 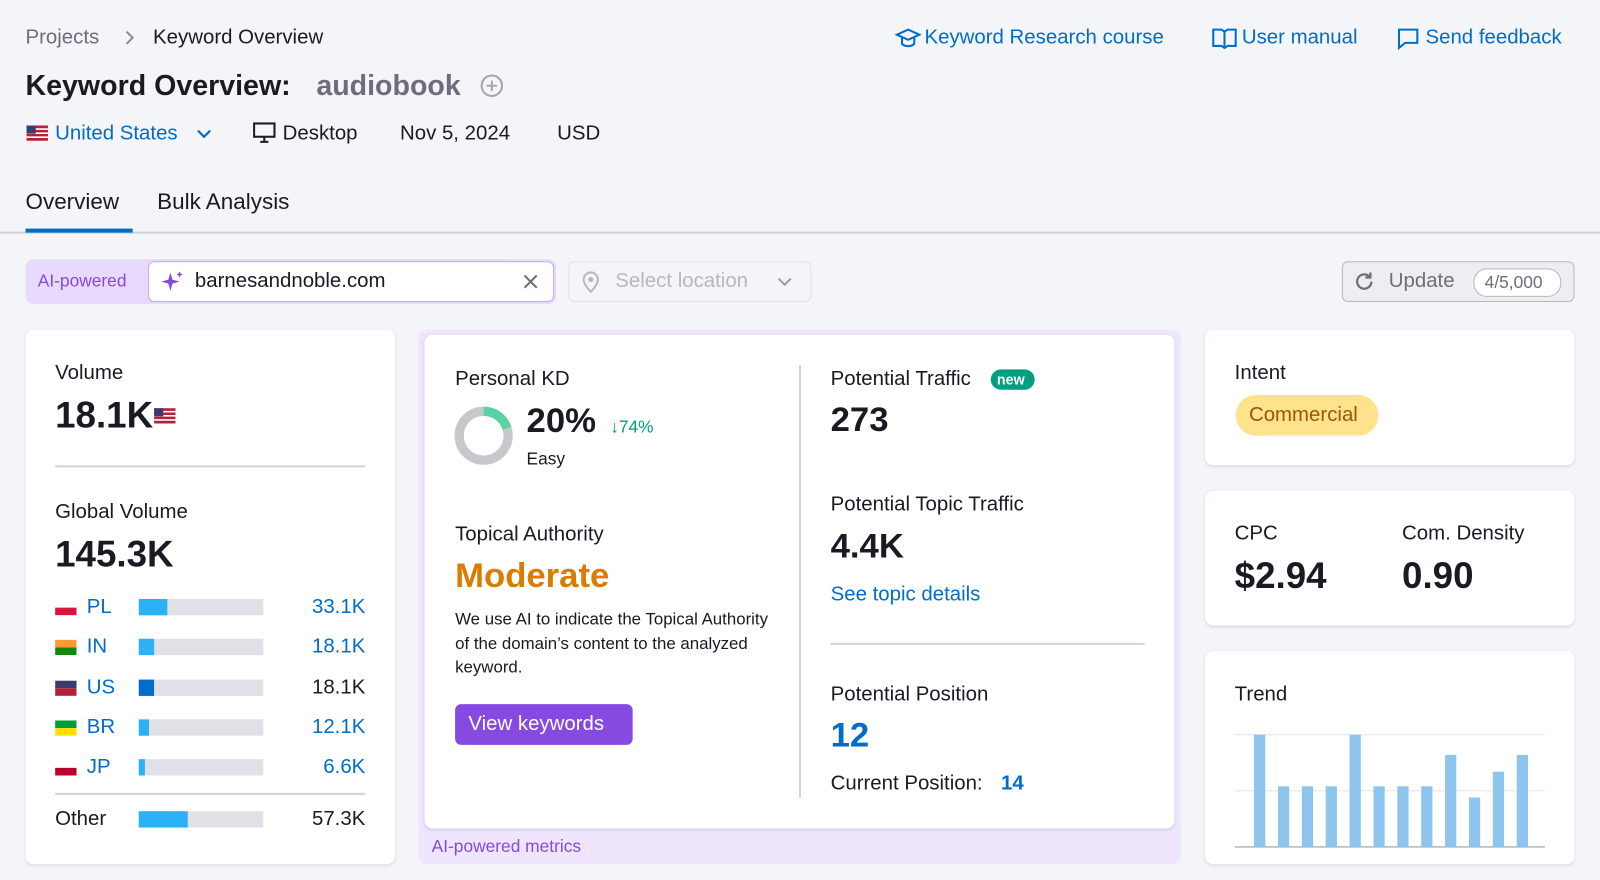 What do you see at coordinates (529, 534) in the screenshot?
I see `ta-label: Topical Authority` at bounding box center [529, 534].